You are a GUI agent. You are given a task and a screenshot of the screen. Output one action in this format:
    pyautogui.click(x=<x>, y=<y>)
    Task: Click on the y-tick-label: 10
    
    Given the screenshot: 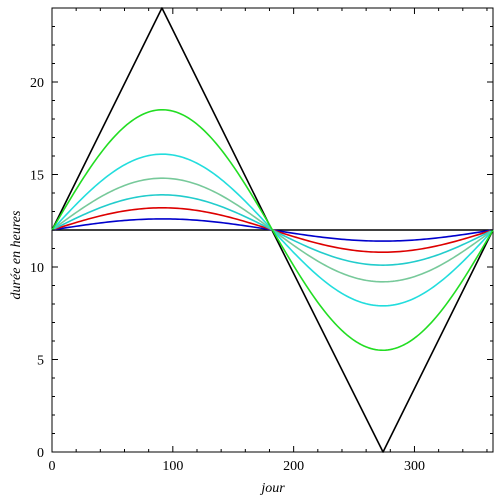 What is the action you would take?
    pyautogui.click(x=37, y=268)
    